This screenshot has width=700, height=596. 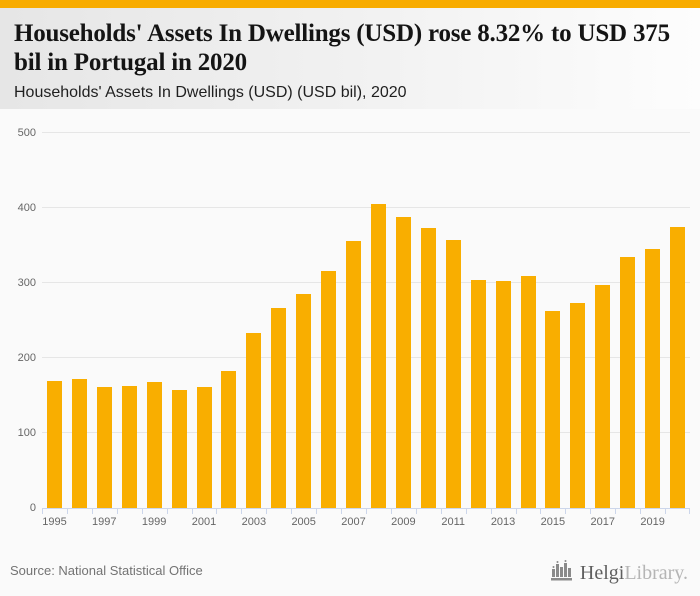 I want to click on x-axis-label-1995: 1995, so click(x=54, y=522).